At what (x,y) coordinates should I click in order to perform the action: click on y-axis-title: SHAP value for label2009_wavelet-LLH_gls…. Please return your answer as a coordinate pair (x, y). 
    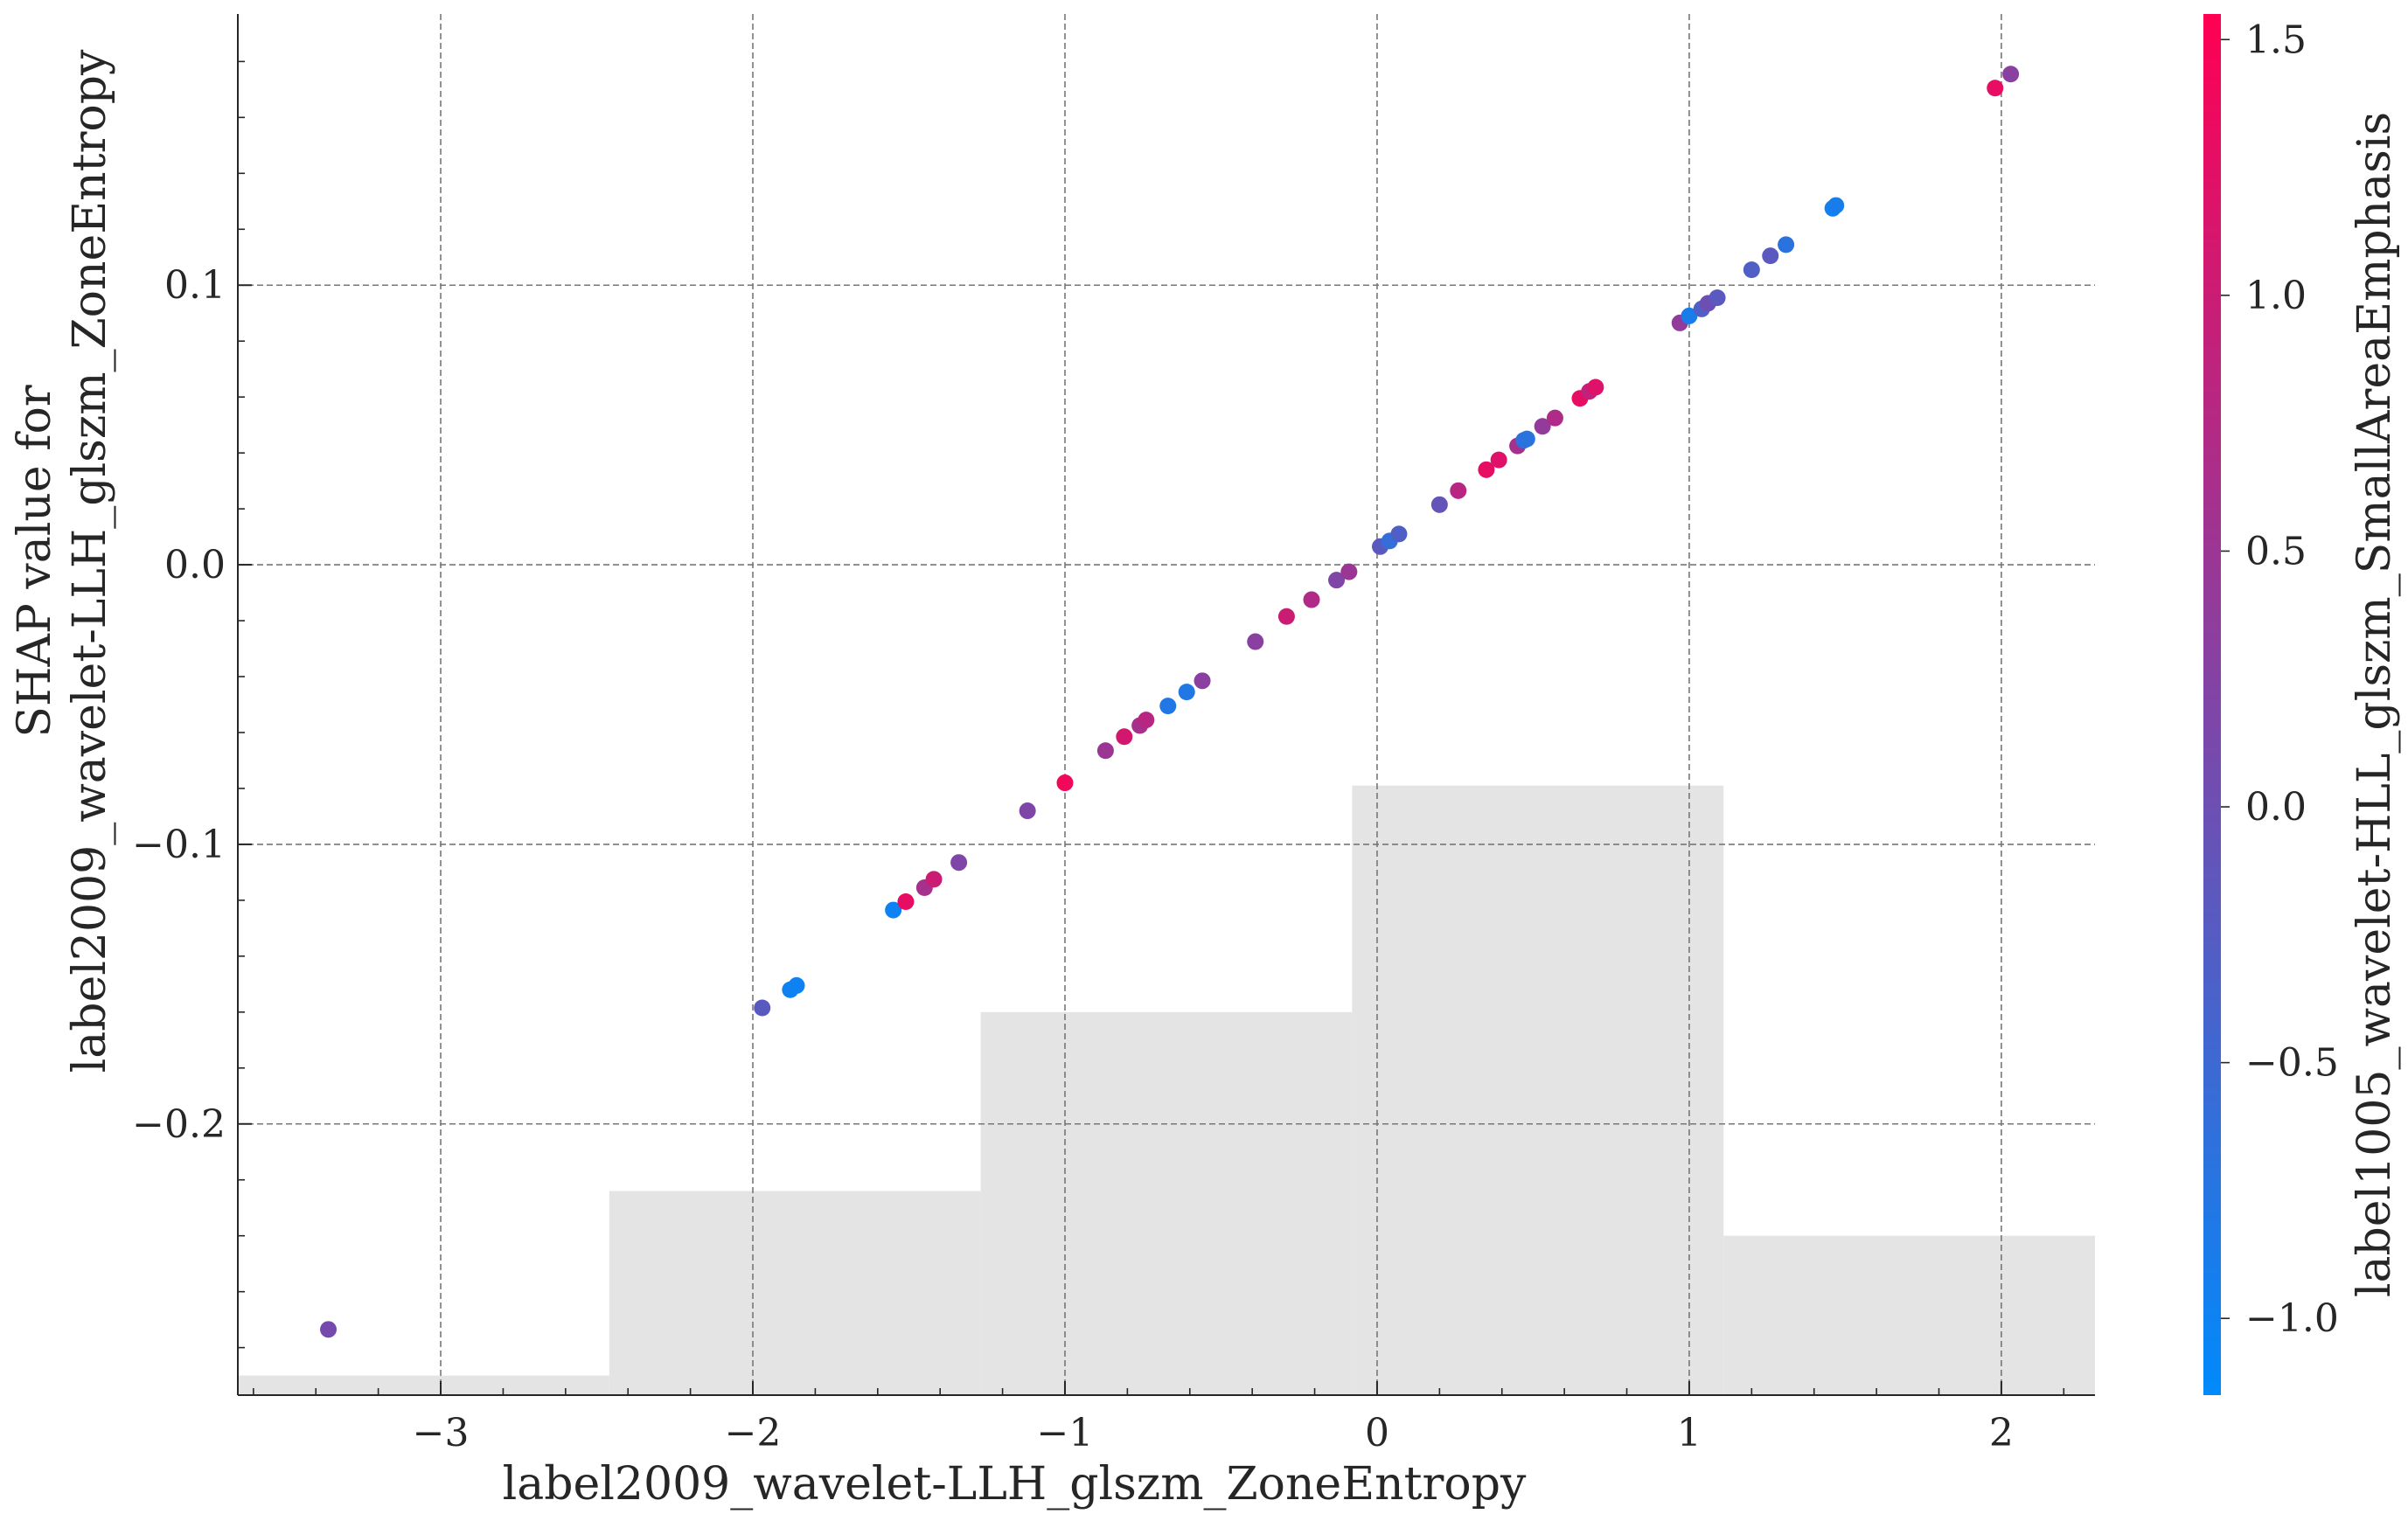
    Looking at the image, I should click on (62, 561).